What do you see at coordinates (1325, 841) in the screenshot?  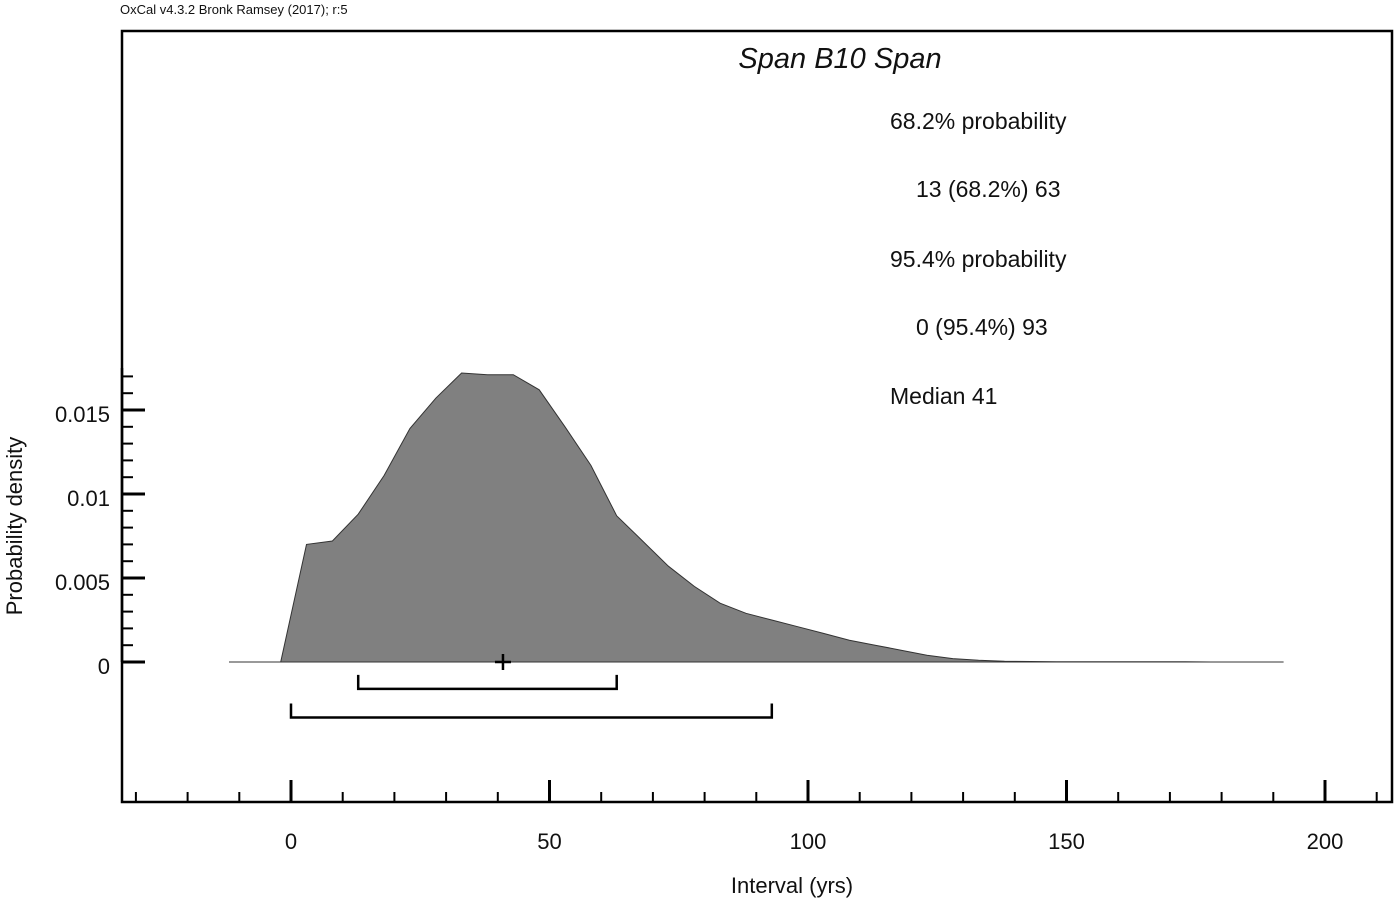 I see `x-tick-label: 200` at bounding box center [1325, 841].